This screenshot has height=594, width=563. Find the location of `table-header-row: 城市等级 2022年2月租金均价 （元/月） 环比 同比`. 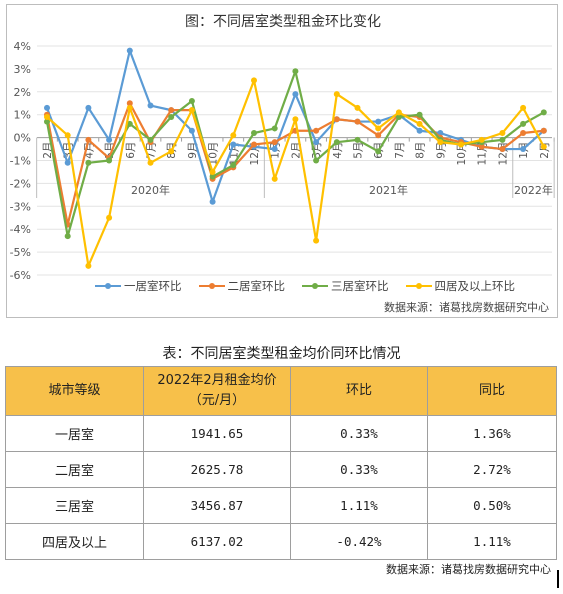

table-header-row: 城市等级 2022年2月租金均价 （元/月） 环比 同比 is located at coordinates (281, 391).